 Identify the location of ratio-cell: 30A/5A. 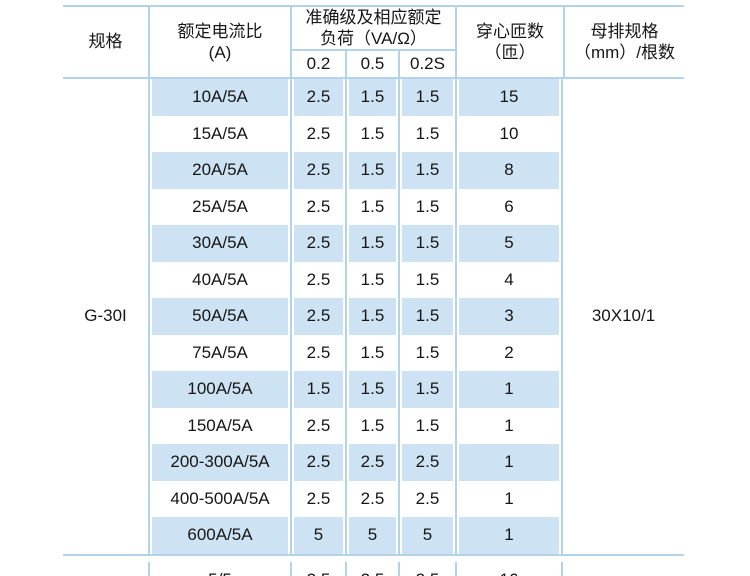
(219, 243).